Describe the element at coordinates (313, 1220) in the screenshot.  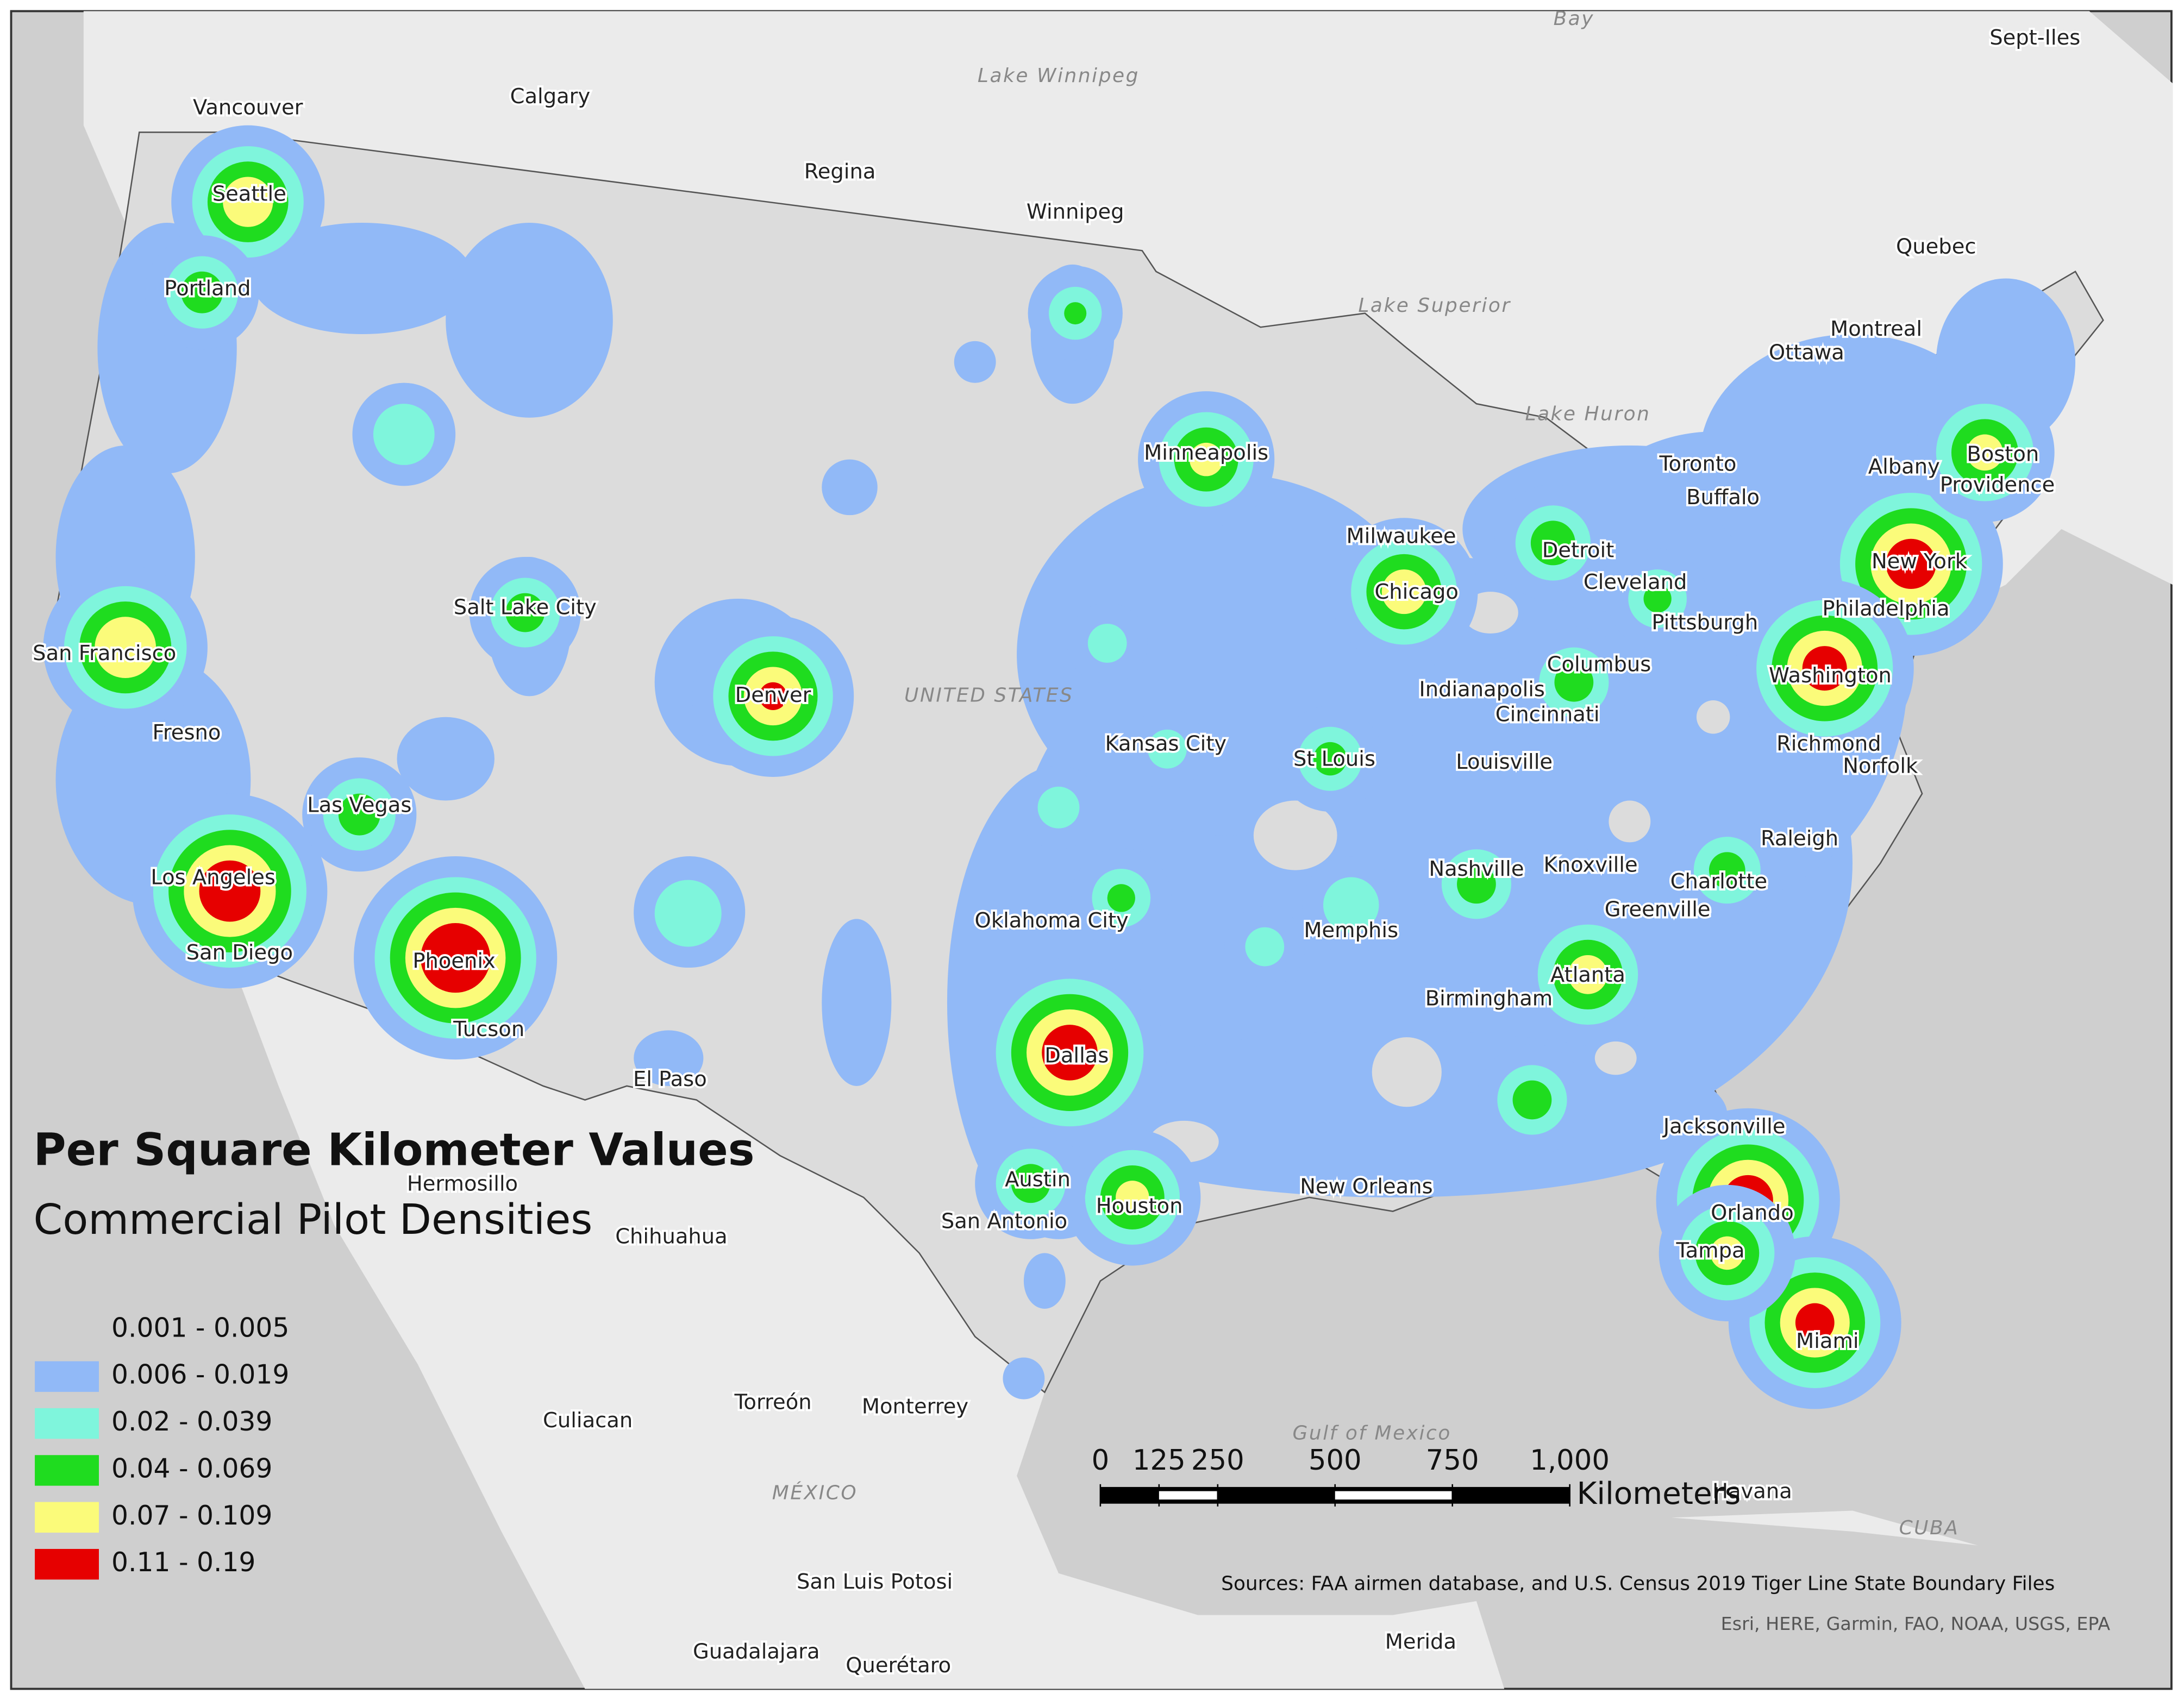
I see `legend-subtitle: Commercial Pilot Densities` at that location.